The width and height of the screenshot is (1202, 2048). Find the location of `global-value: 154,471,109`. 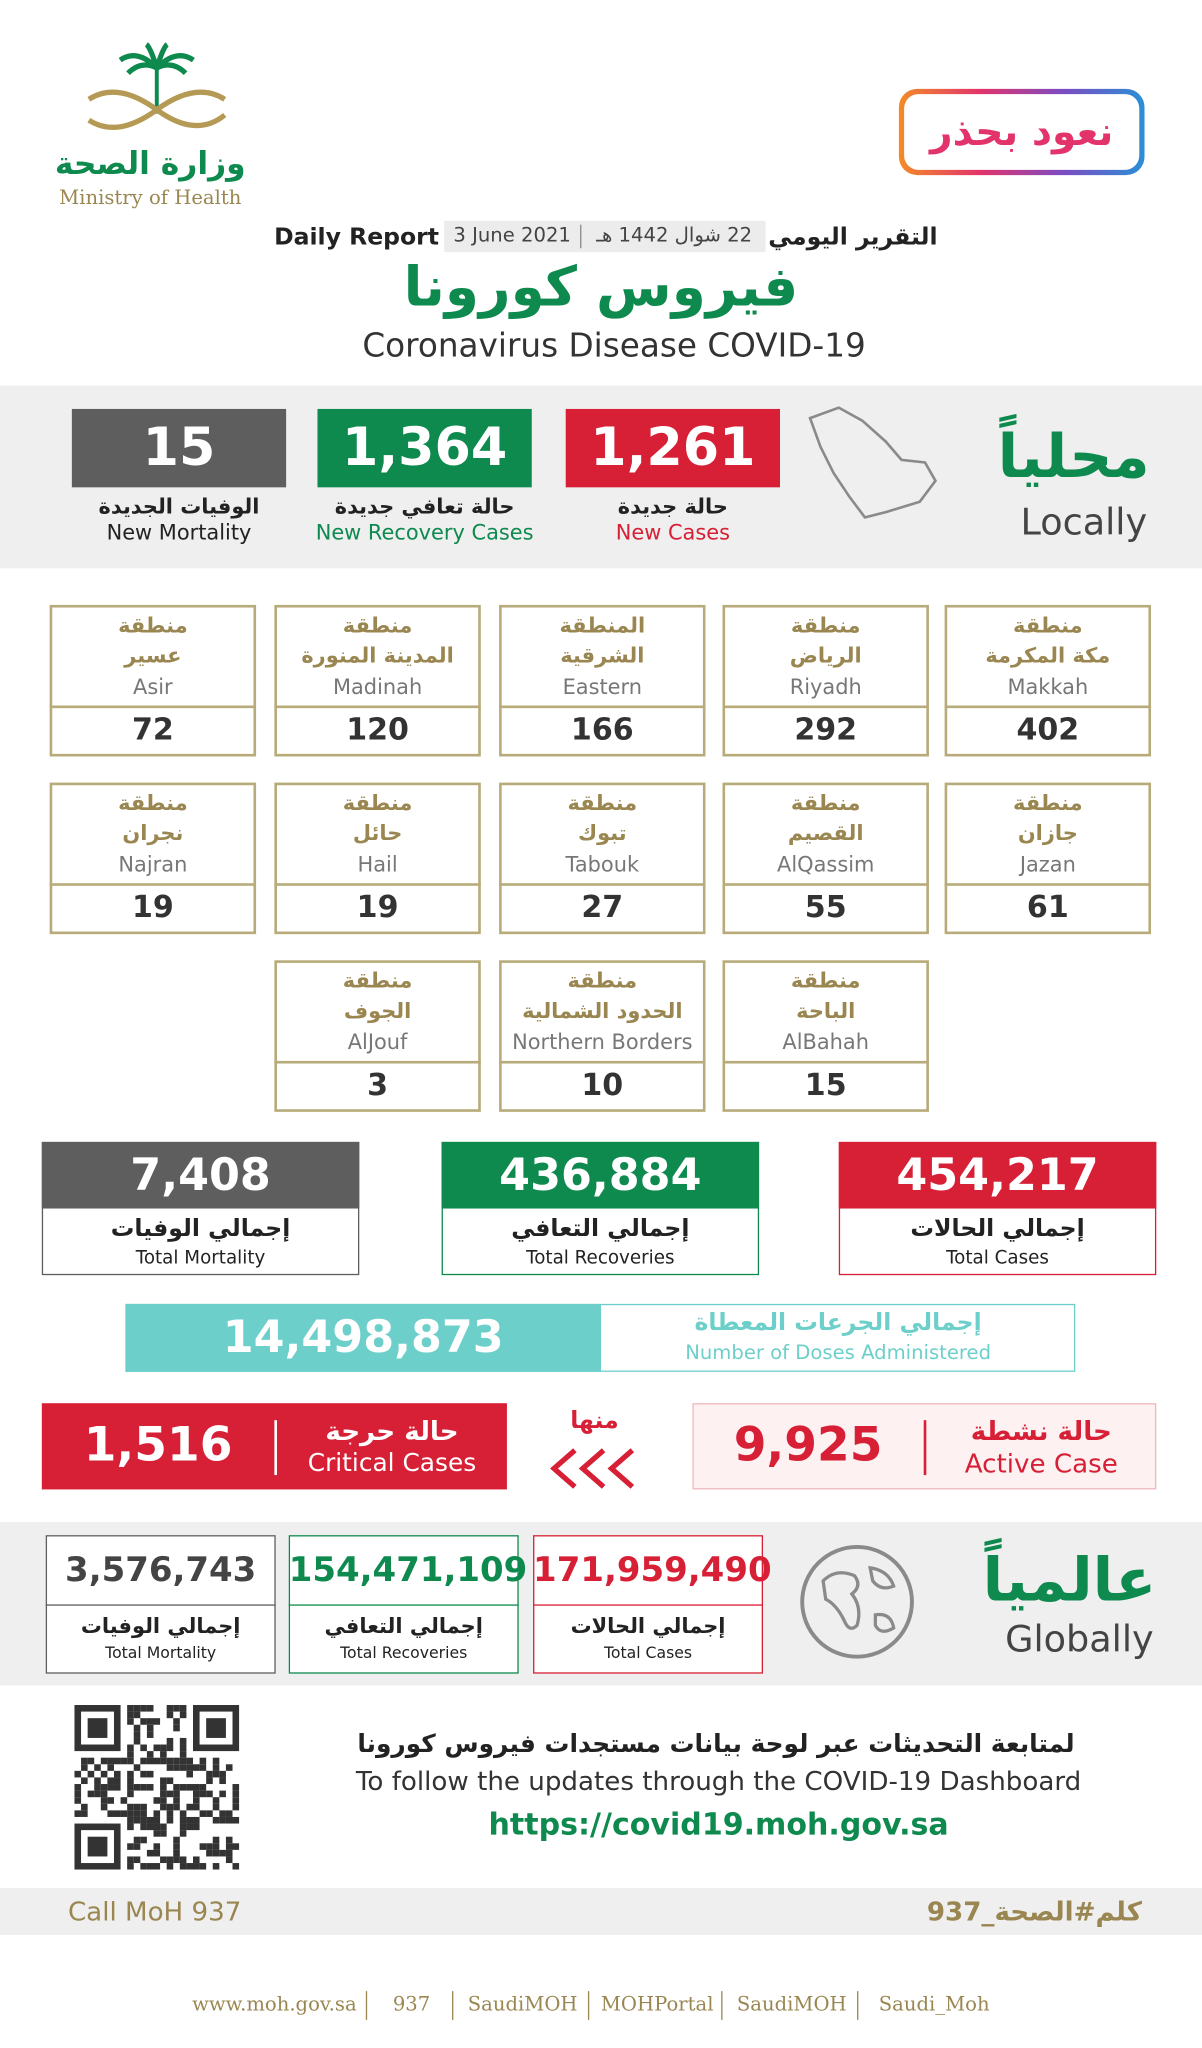

global-value: 154,471,109 is located at coordinates (408, 1570).